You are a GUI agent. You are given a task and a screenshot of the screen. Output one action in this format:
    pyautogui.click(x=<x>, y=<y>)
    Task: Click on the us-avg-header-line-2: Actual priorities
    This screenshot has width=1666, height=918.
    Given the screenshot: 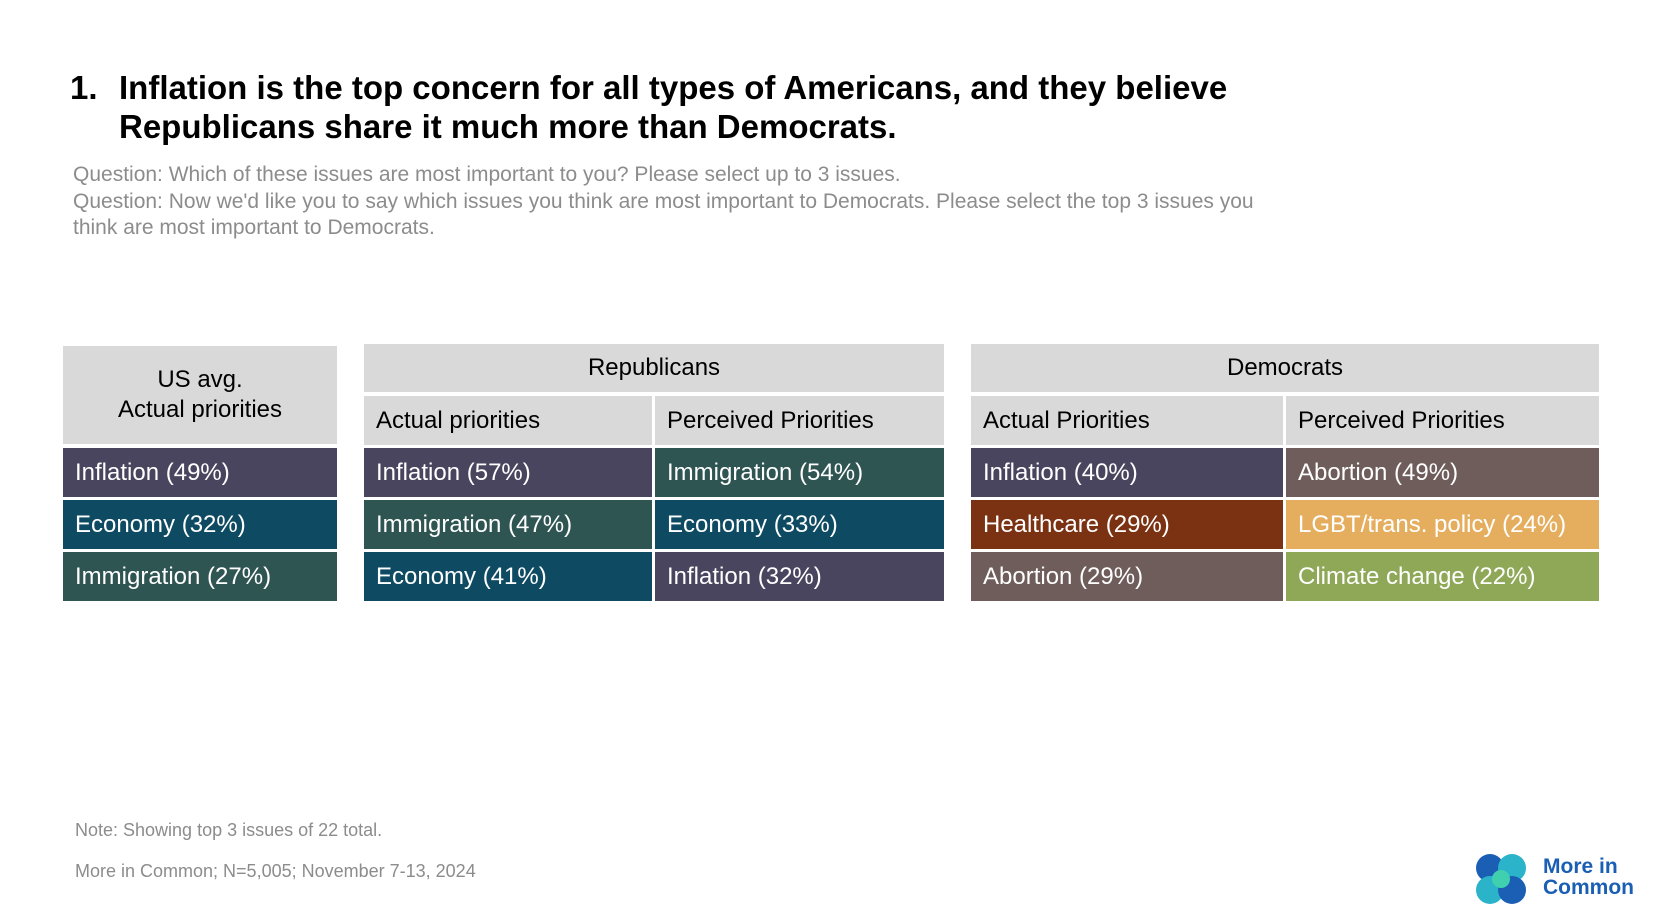 What is the action you would take?
    pyautogui.click(x=200, y=409)
    